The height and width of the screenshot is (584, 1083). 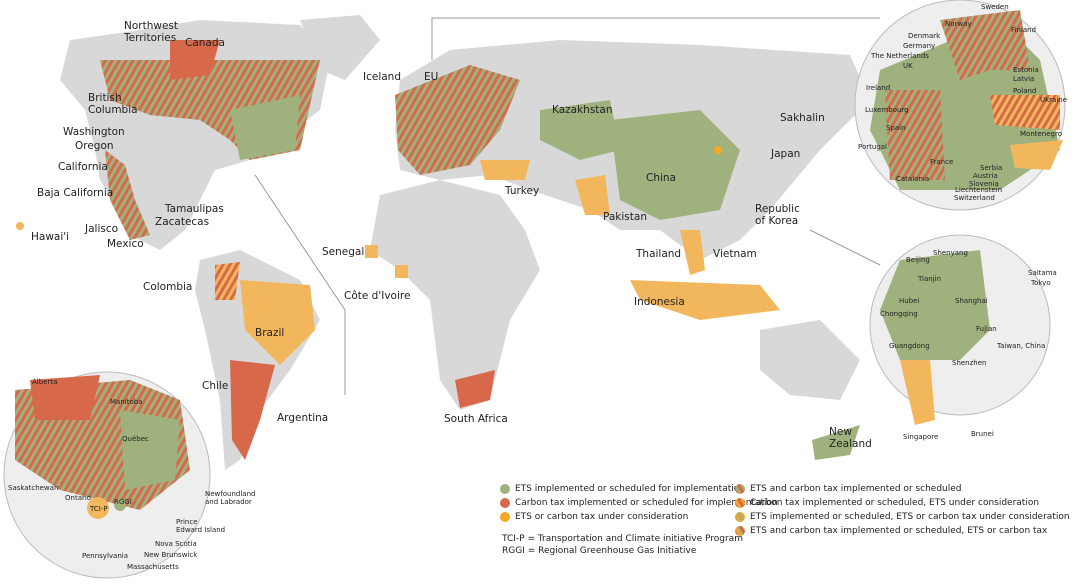 I want to click on label-argentina: Argentina, so click(x=303, y=418).